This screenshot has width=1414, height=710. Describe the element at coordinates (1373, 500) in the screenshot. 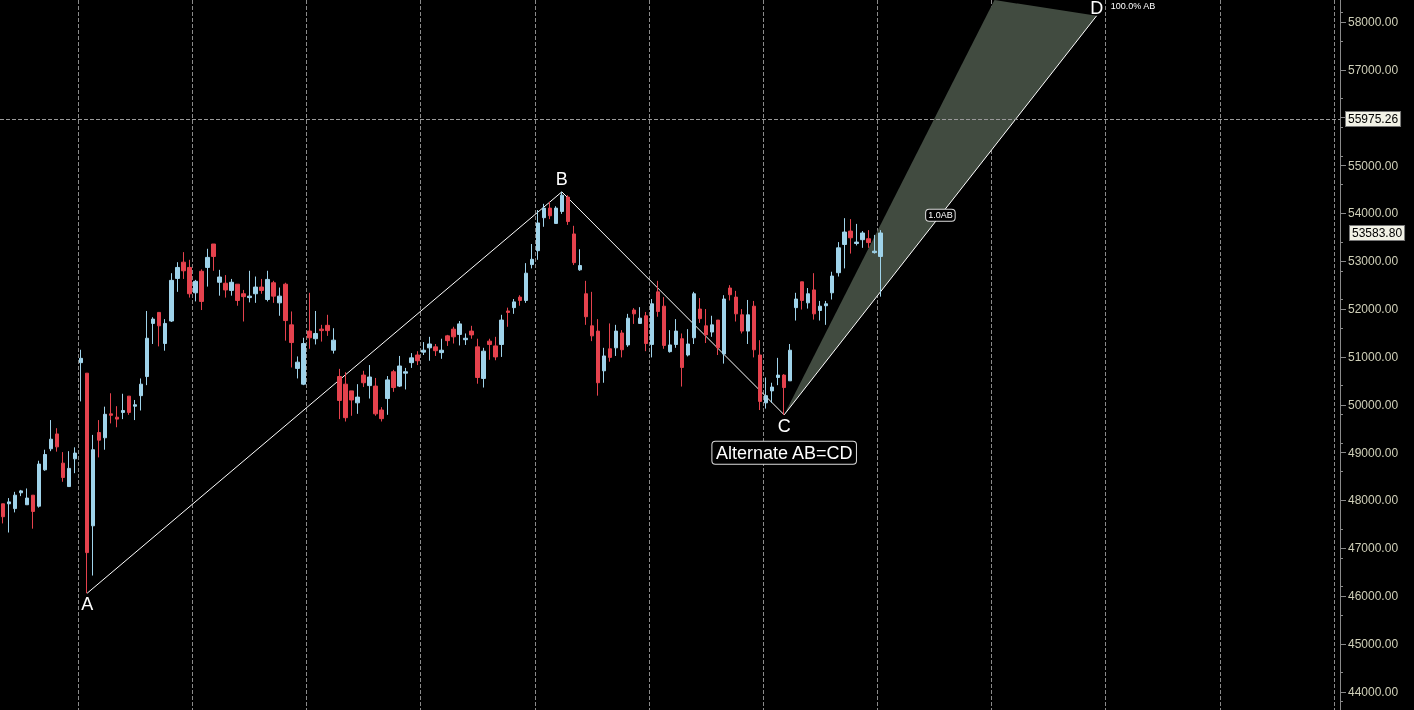

I see `y-tick-label: 48000.00` at that location.